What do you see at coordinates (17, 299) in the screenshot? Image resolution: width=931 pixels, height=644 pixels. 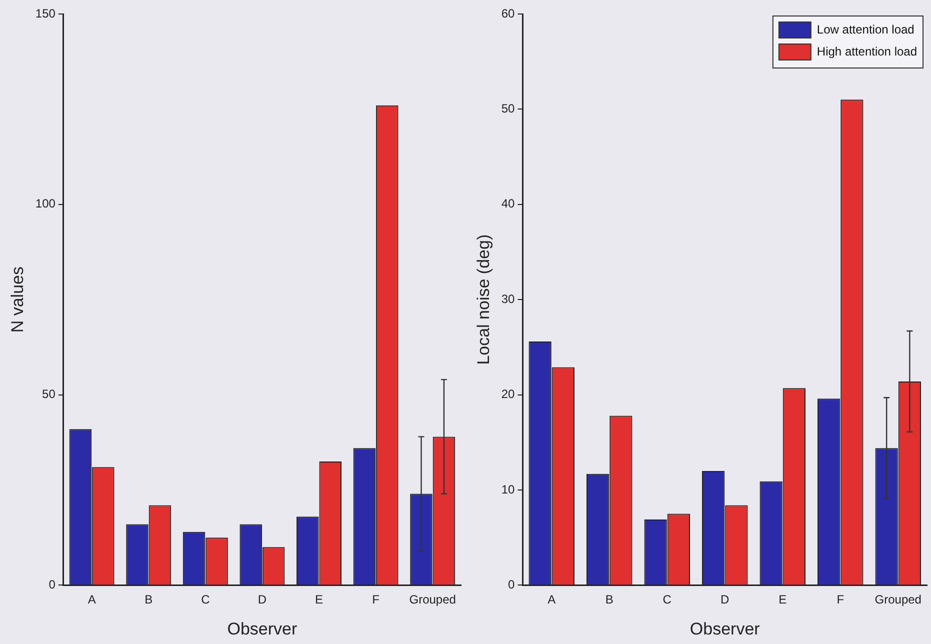 I see `y-axis-title: N values` at bounding box center [17, 299].